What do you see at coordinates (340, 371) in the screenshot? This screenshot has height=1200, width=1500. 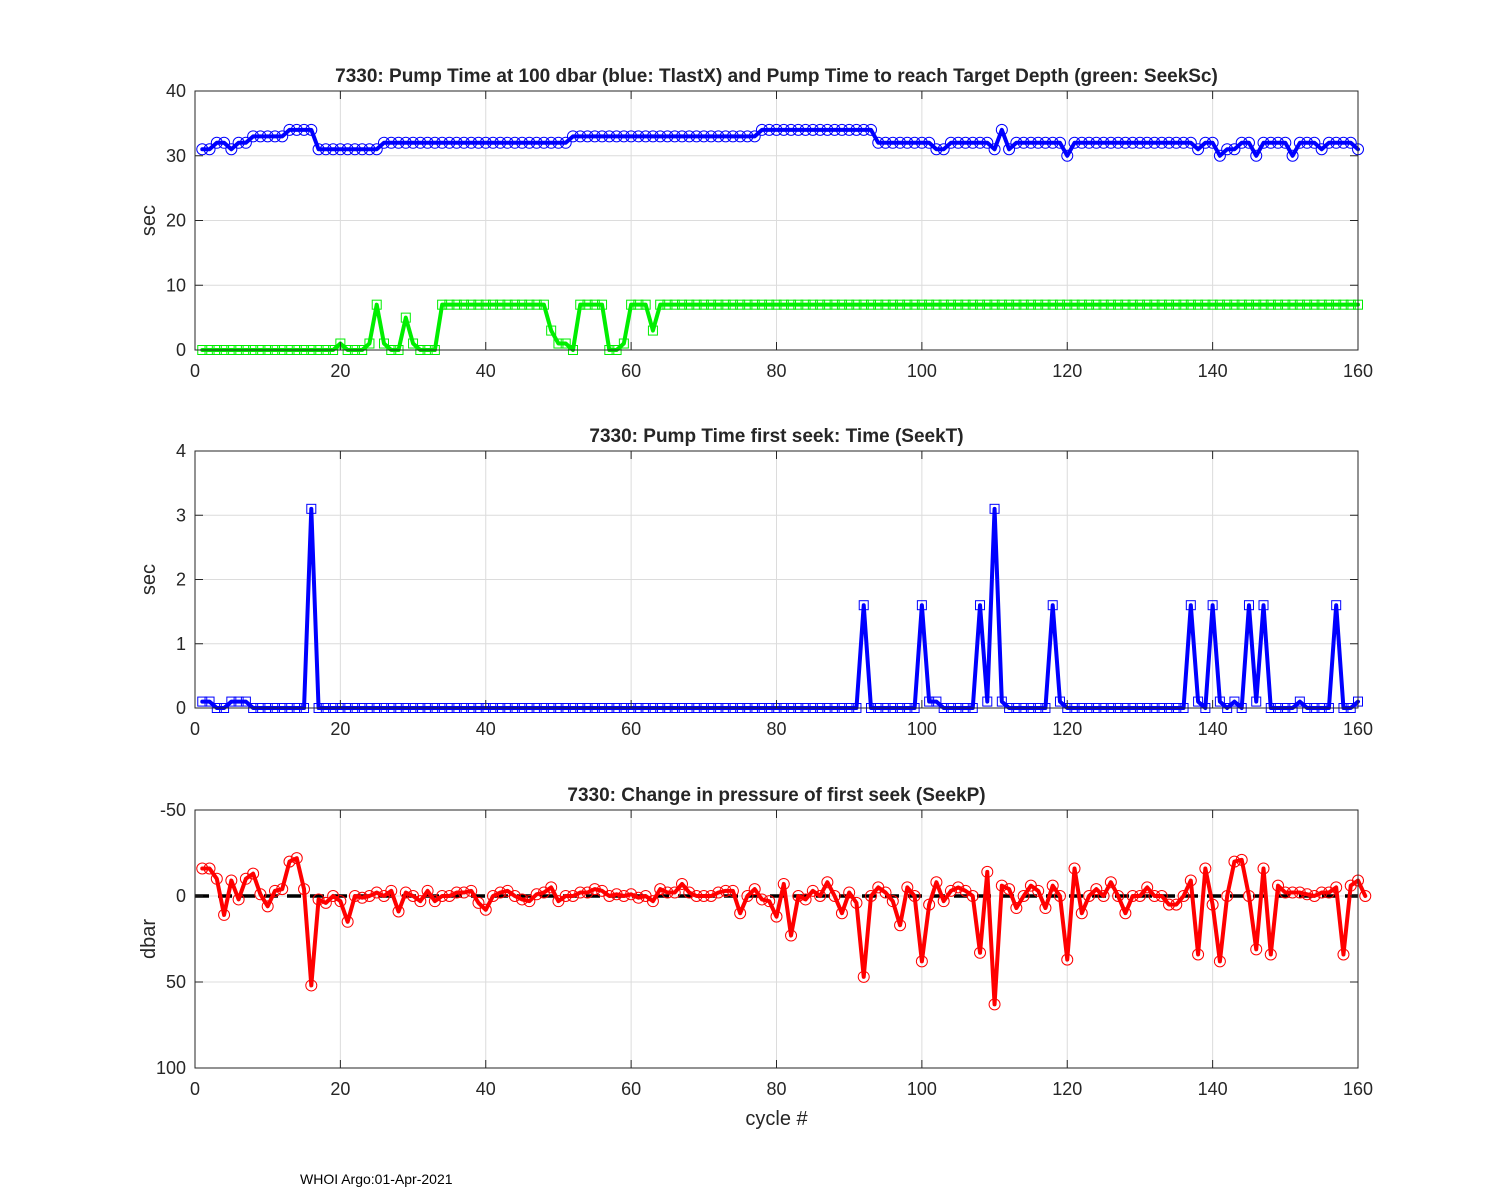 I see `x-tick-label: 20` at bounding box center [340, 371].